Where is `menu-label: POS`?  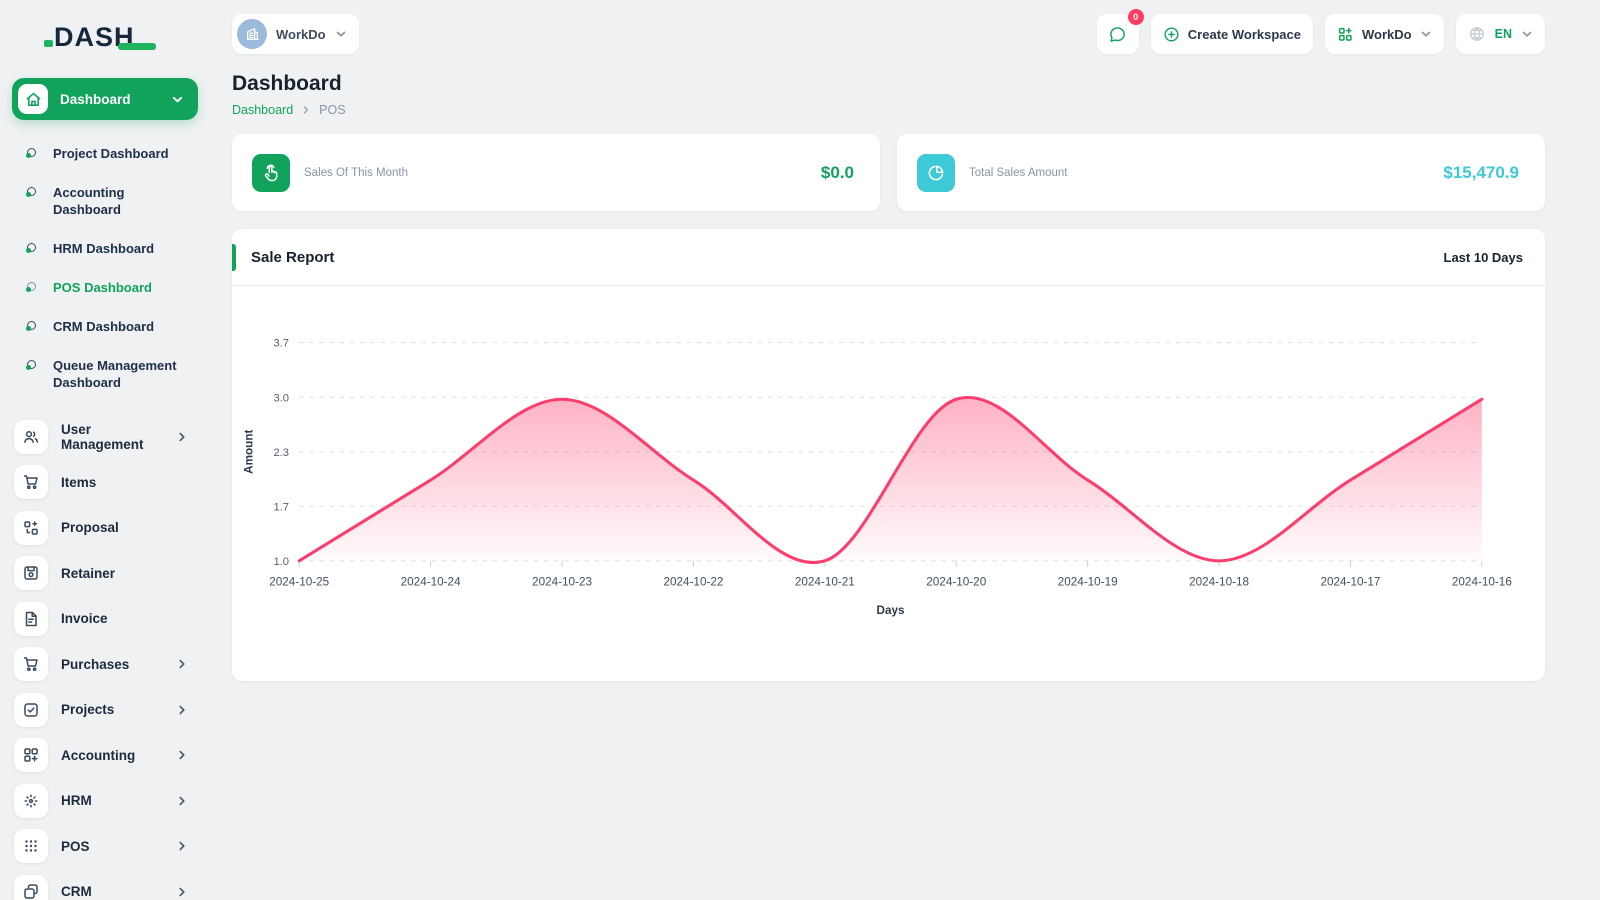
menu-label: POS is located at coordinates (75, 846).